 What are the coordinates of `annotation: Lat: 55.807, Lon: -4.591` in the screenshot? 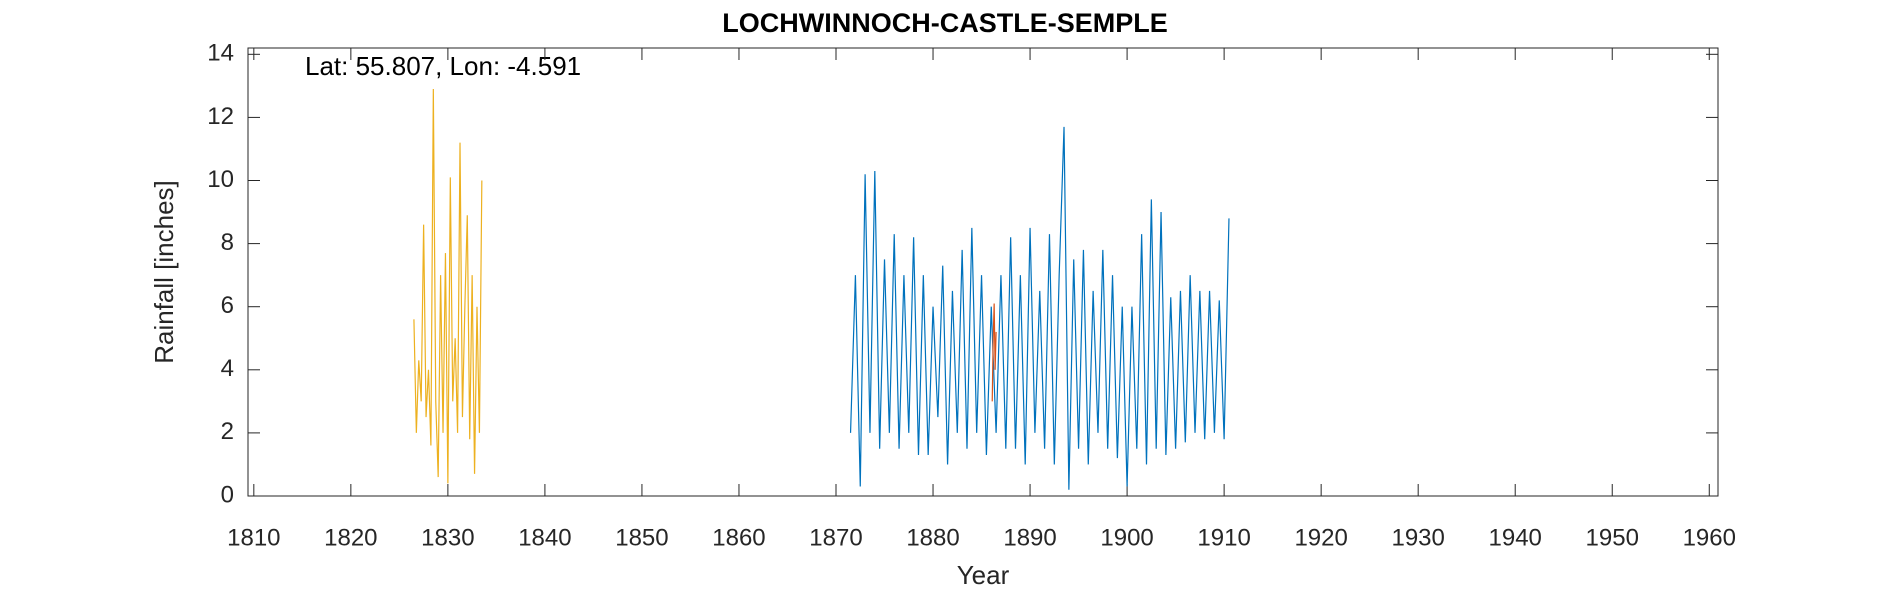 It's located at (443, 66).